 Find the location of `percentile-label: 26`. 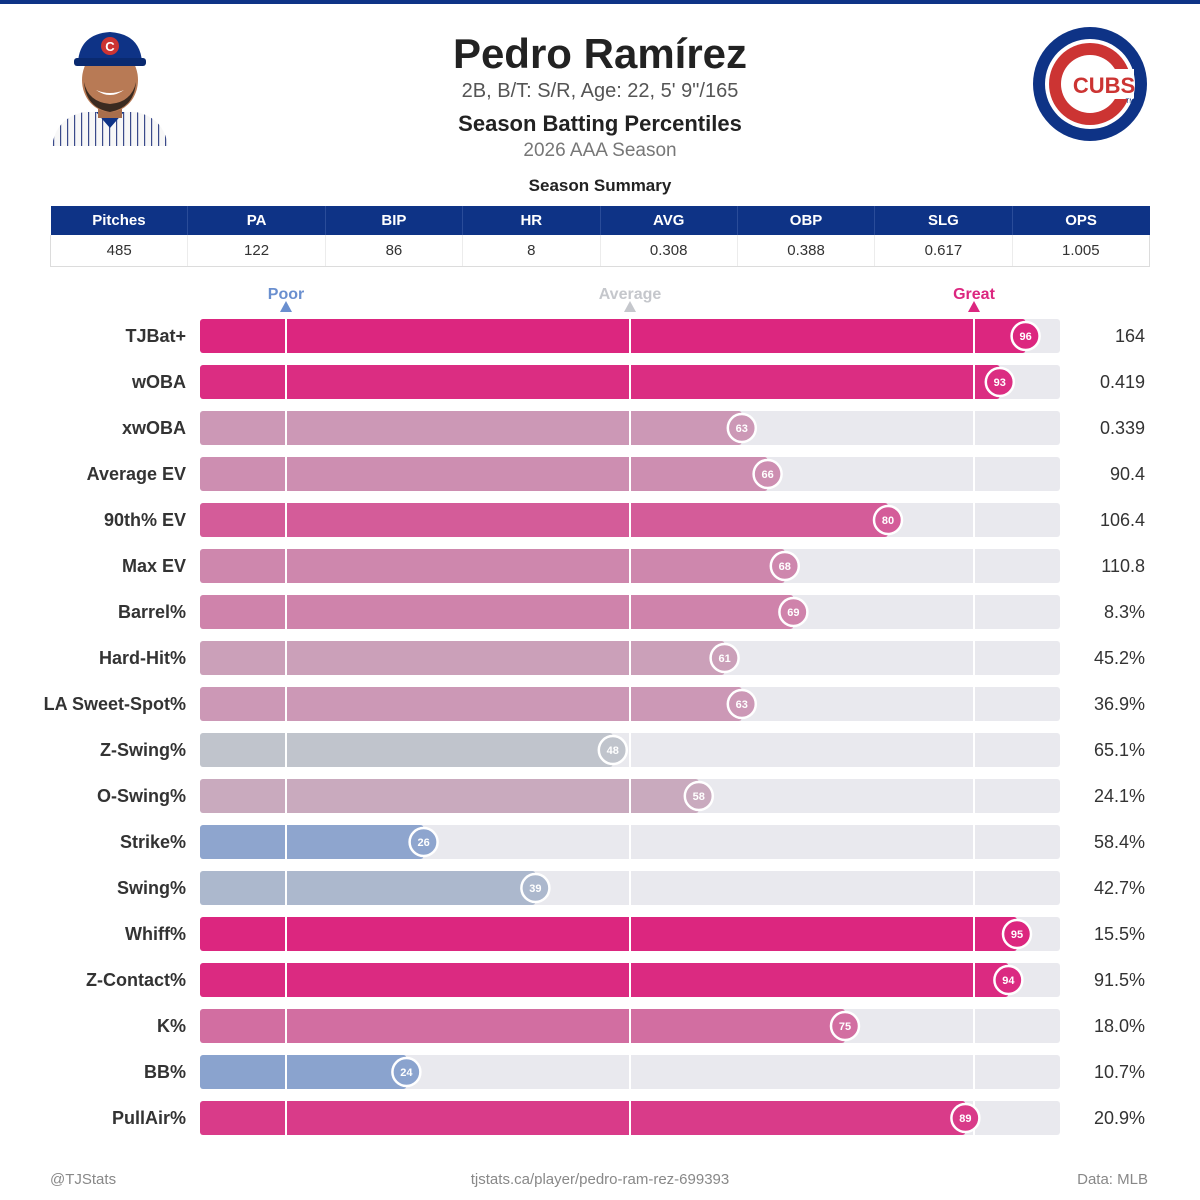

percentile-label: 26 is located at coordinates (423, 843).